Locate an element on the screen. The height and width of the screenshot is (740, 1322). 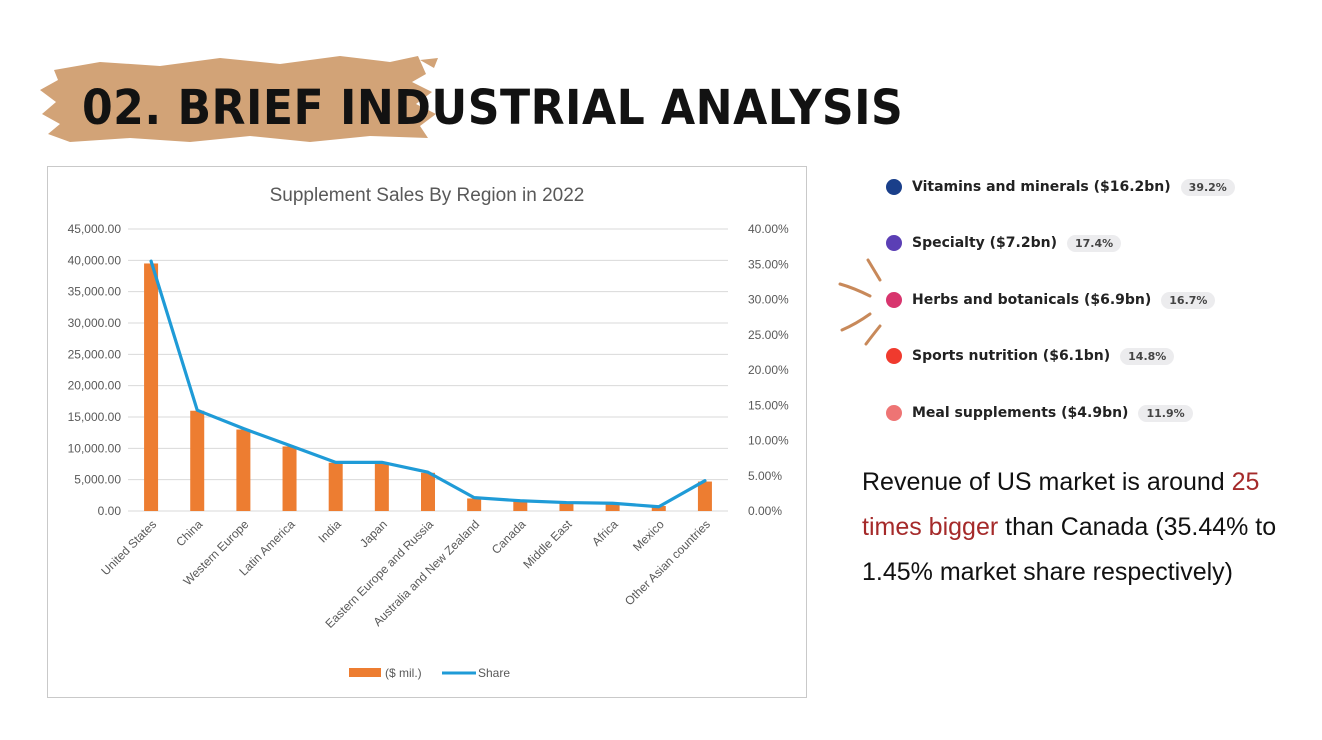
breakdown-item-vitamins: Vitamins and minerals ($16.2bn) 39.2% is located at coordinates (1060, 187).